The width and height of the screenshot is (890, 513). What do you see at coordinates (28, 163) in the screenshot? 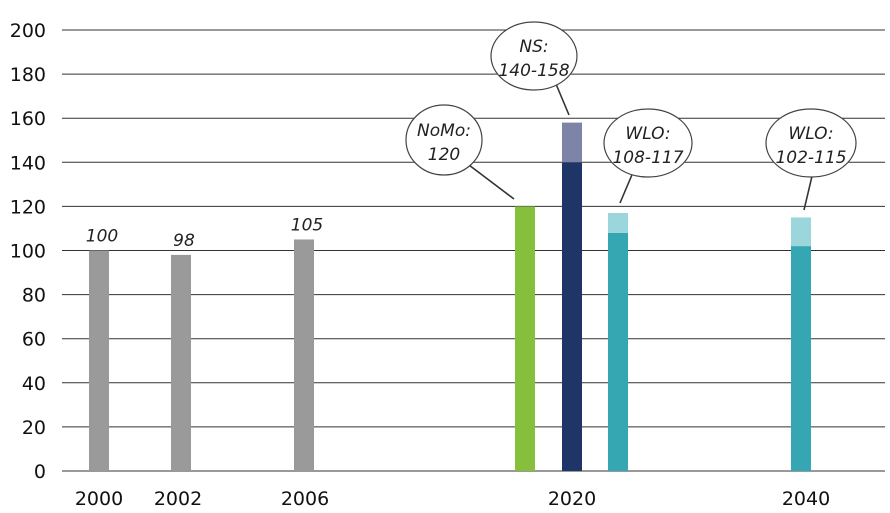
I see `y-tick-label: 140` at bounding box center [28, 163].